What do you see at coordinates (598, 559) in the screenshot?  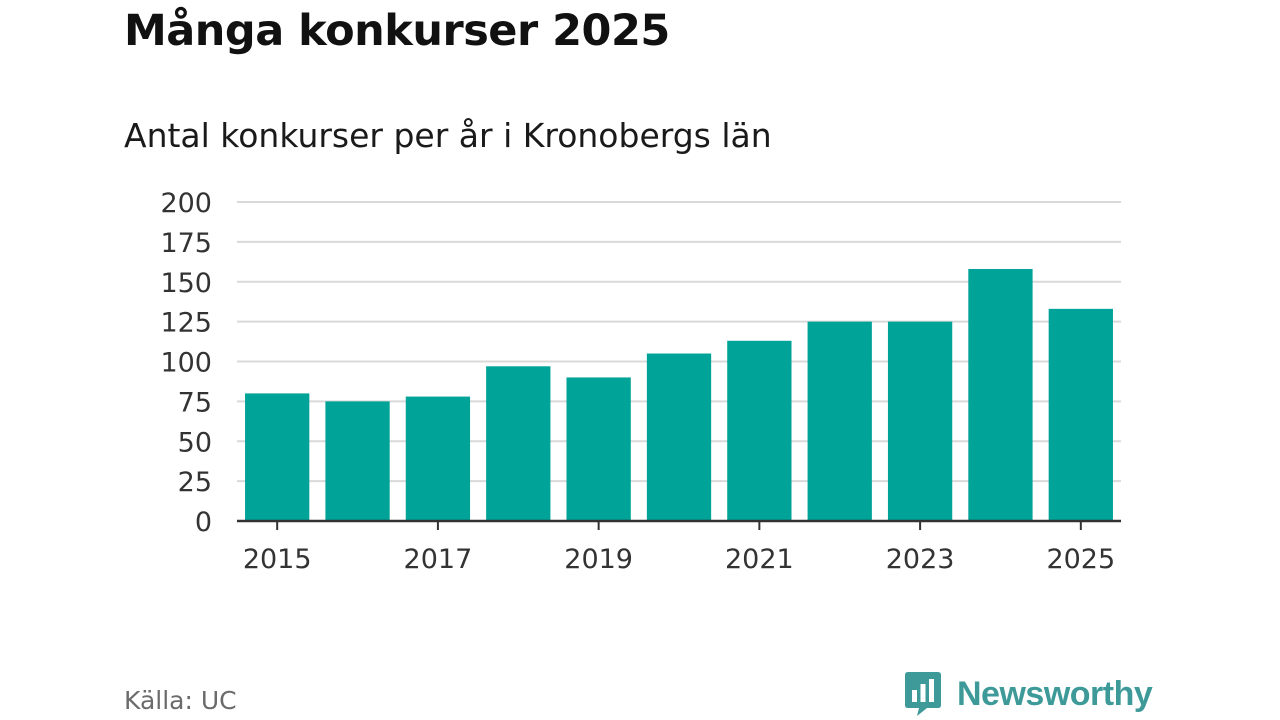 I see `x-tick-label: 2019` at bounding box center [598, 559].